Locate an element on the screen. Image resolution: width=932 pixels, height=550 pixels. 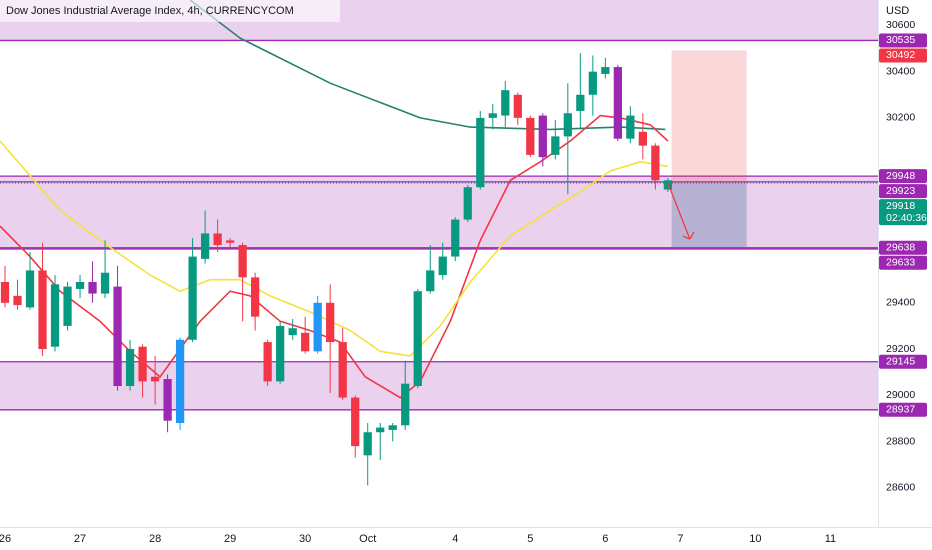
price-tag: 29923 is located at coordinates (900, 191).